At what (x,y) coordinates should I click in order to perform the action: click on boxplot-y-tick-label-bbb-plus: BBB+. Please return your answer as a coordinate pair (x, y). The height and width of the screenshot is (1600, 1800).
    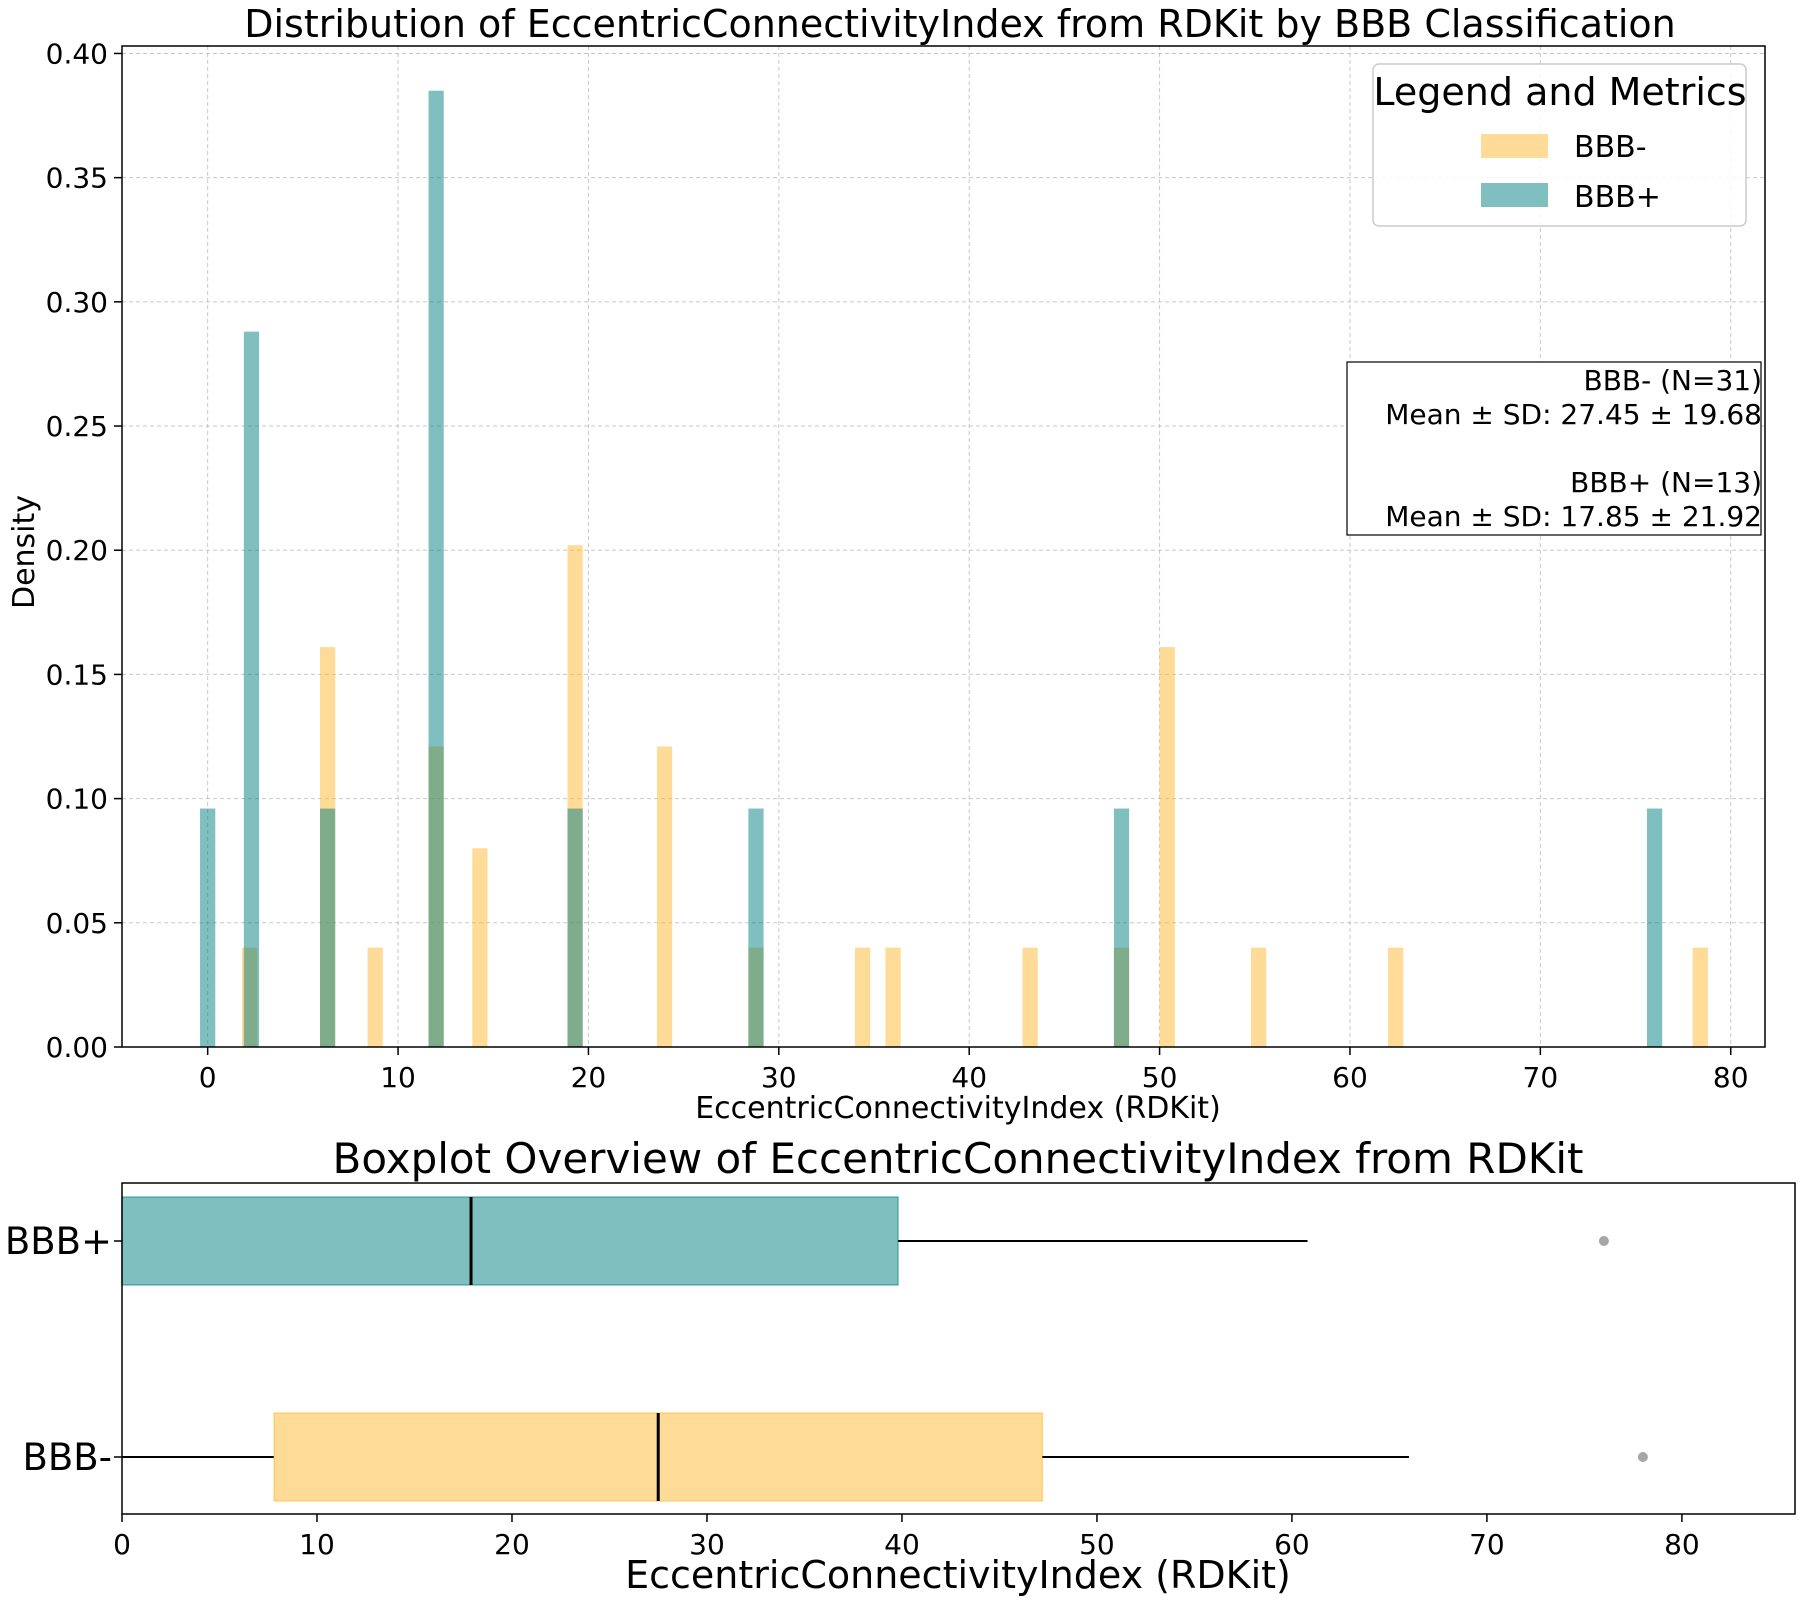
    Looking at the image, I should click on (58, 1241).